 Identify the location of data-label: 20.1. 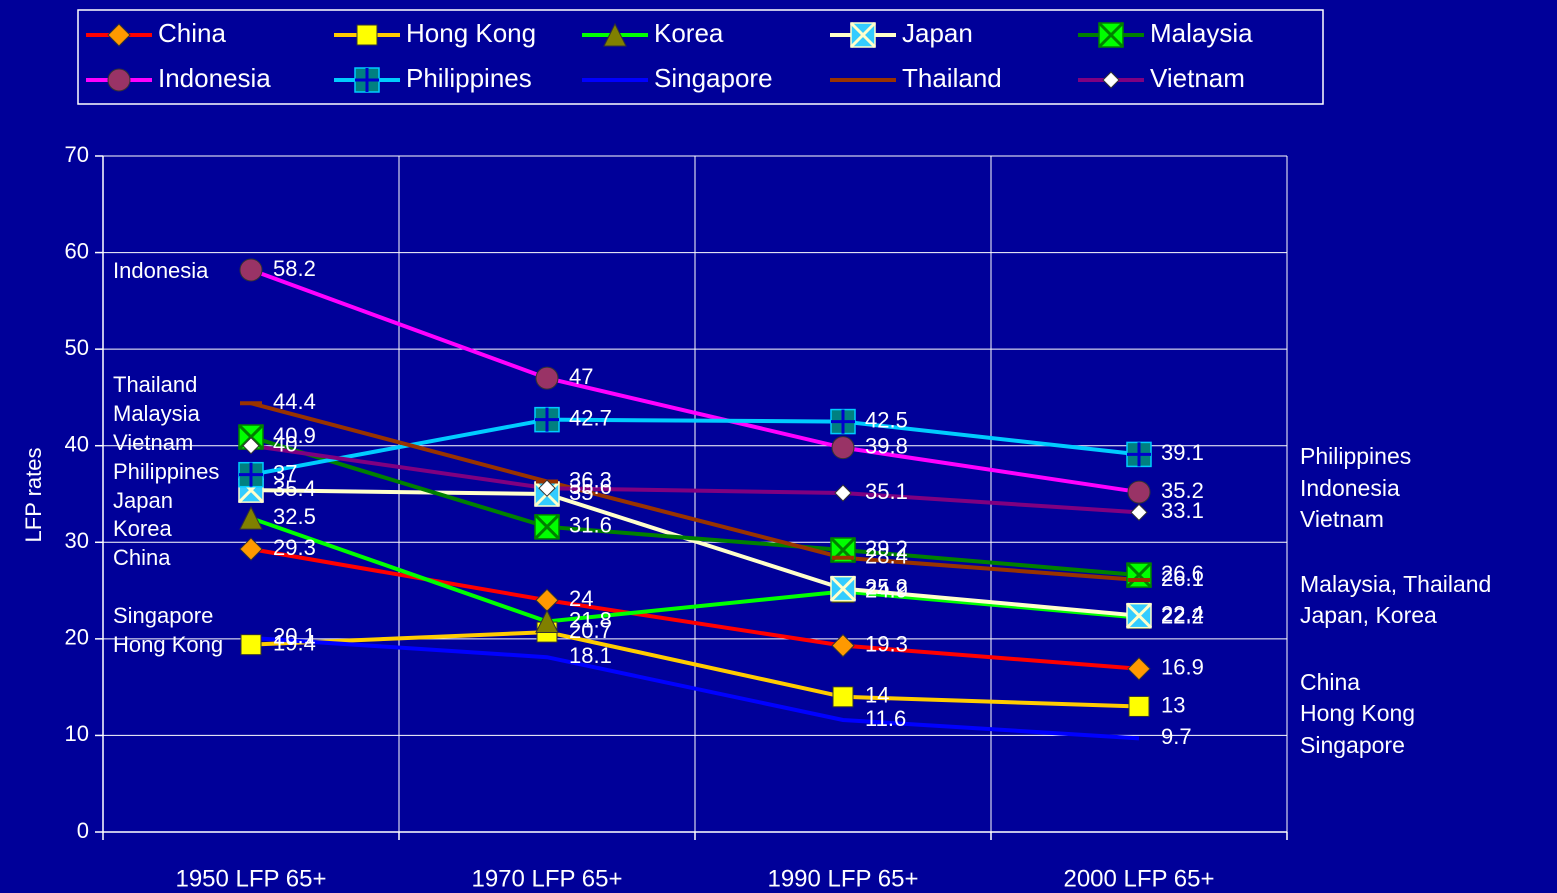
(294, 636).